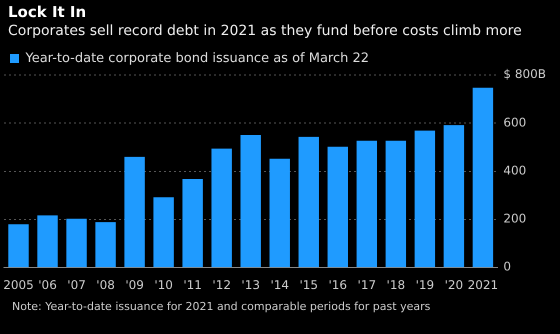 Image resolution: width=560 pixels, height=334 pixels. What do you see at coordinates (425, 285) in the screenshot?
I see `x-tick-label: '19` at bounding box center [425, 285].